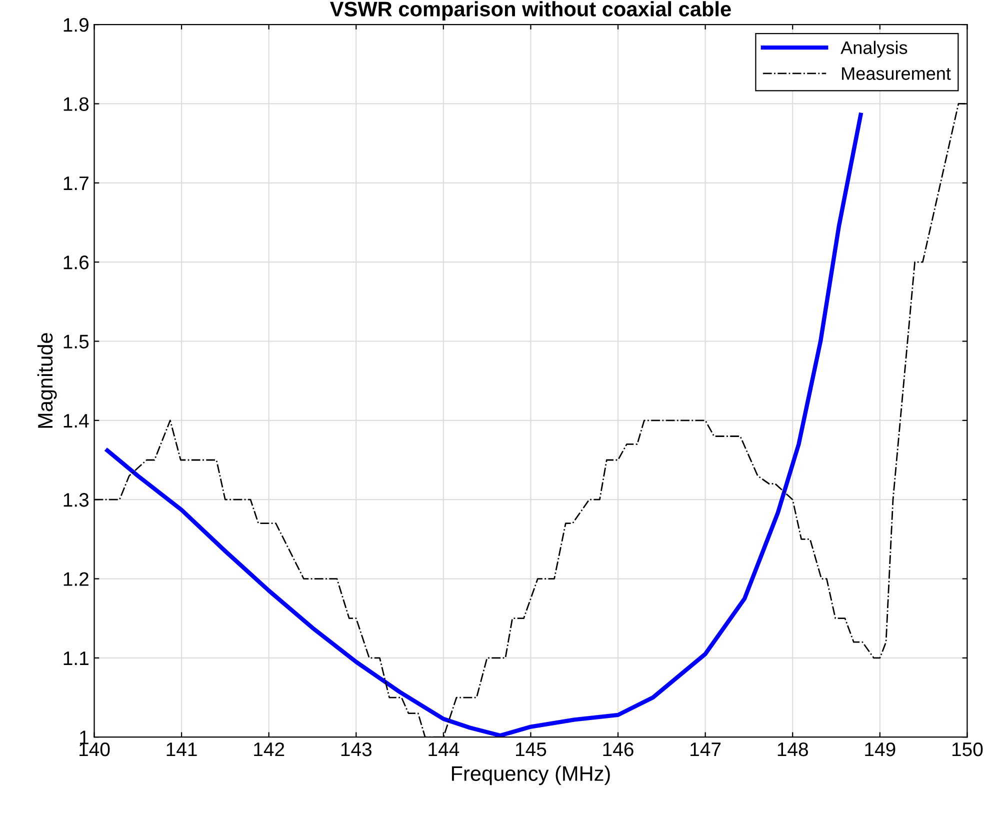  What do you see at coordinates (76, 658) in the screenshot?
I see `y-tick-label: 1.1` at bounding box center [76, 658].